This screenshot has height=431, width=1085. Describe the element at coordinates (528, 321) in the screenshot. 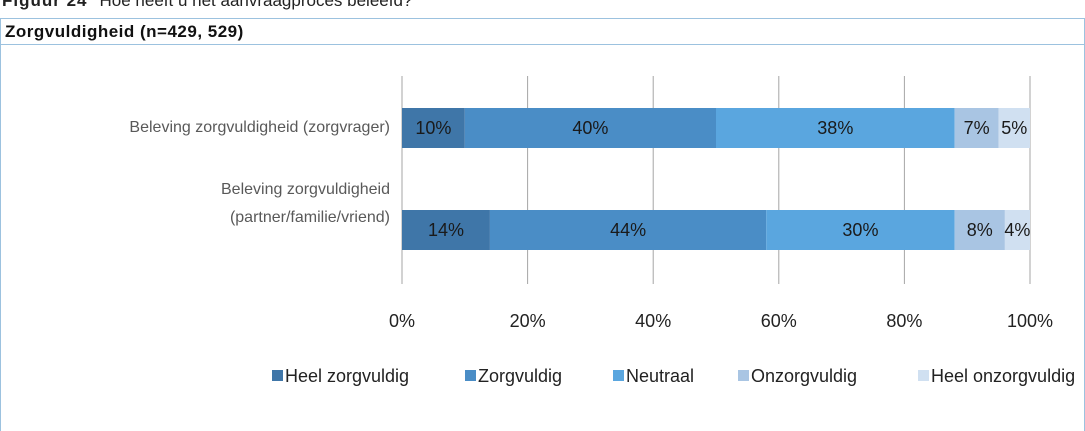

I see `x-tick-label: 20%` at that location.